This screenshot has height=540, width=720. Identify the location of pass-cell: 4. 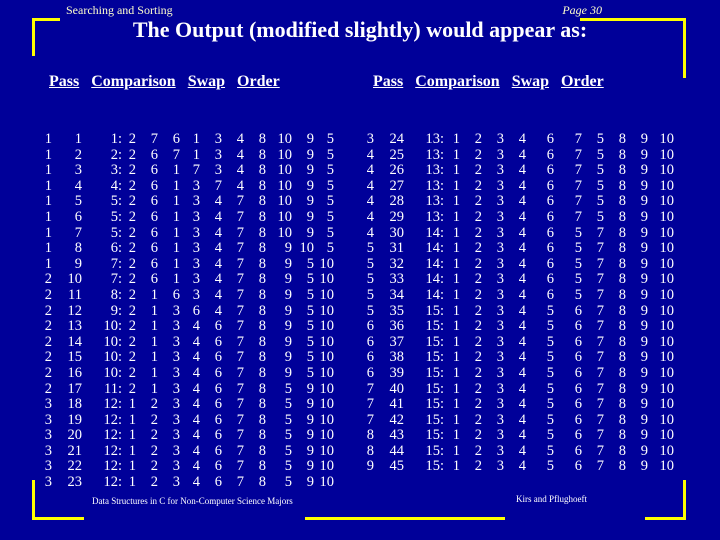
(370, 232).